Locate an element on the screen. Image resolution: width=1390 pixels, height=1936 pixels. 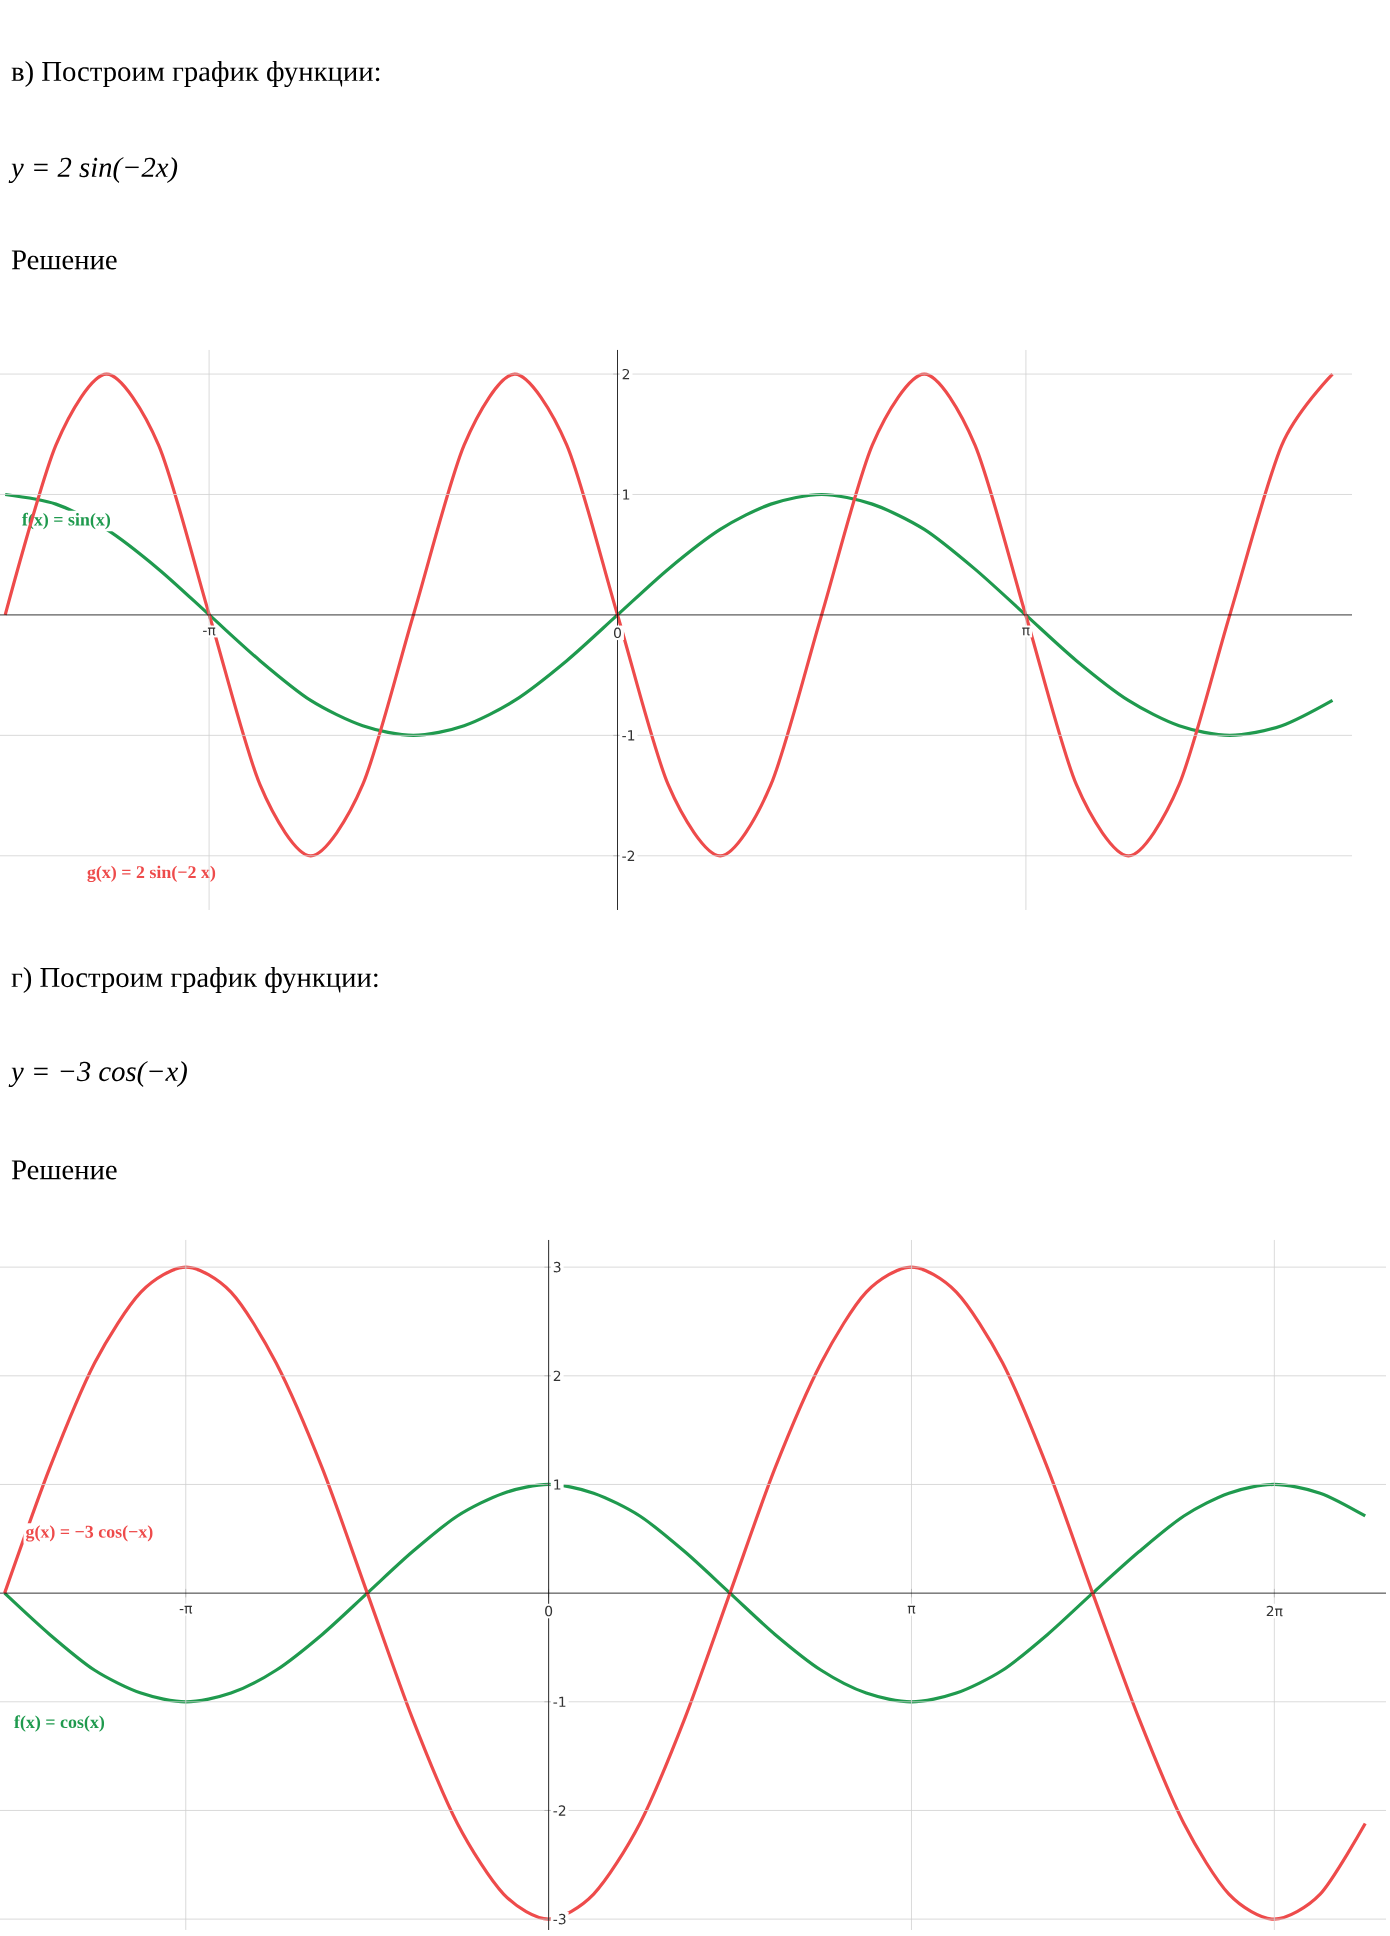
series-label: g(x) = −3 cos(−x) is located at coordinates (89, 1533).